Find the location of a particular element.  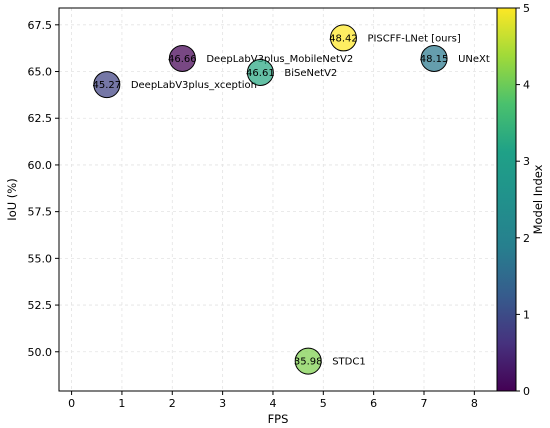

data-point-value: 45.27 is located at coordinates (107, 85).